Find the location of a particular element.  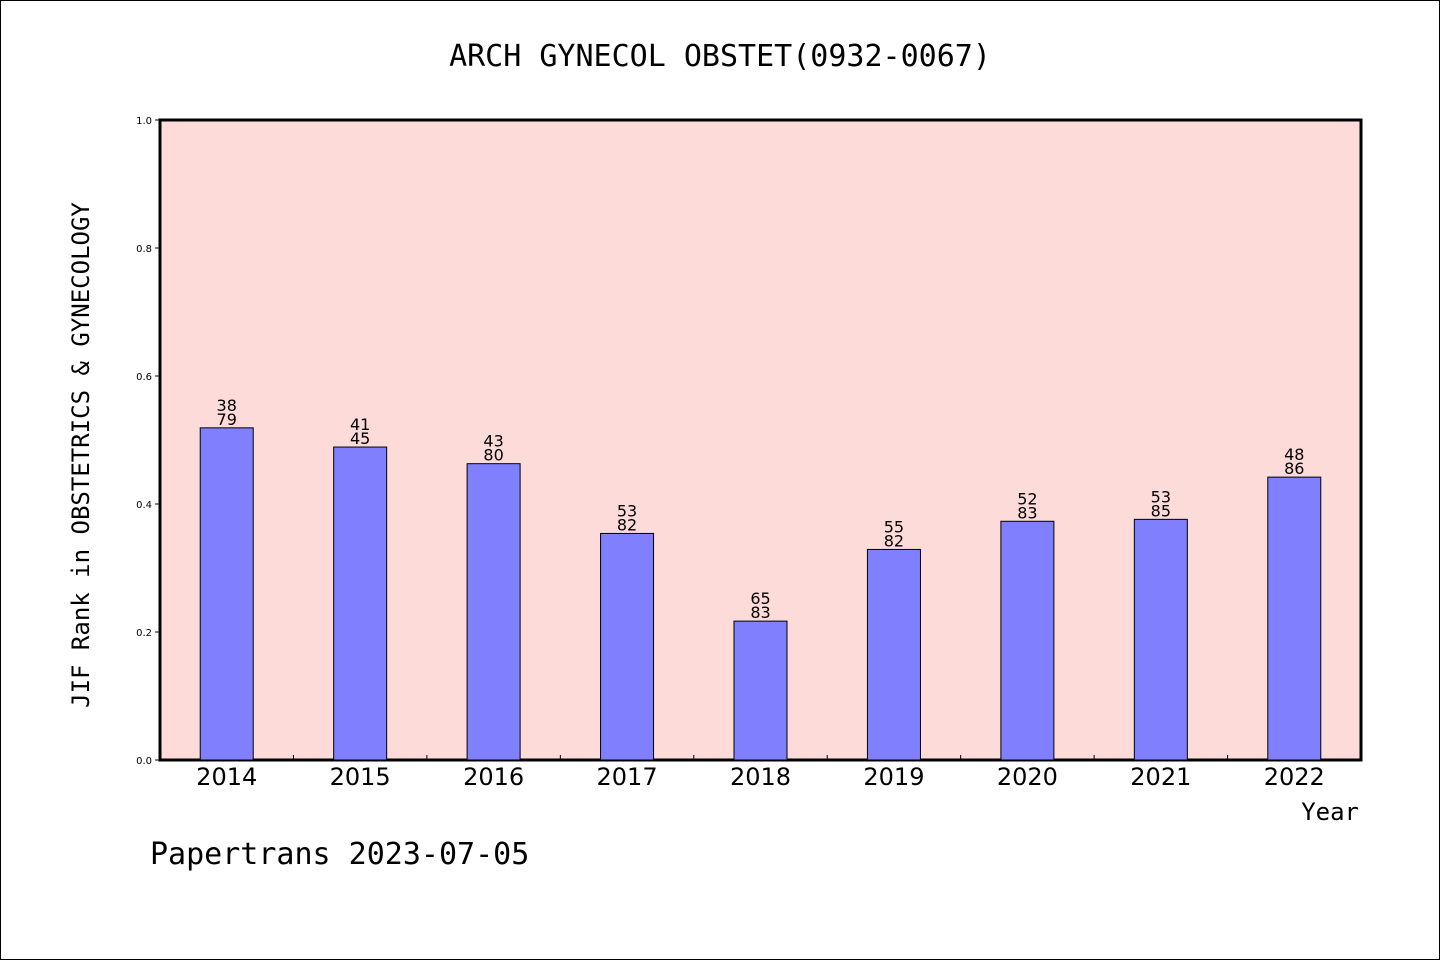

bar-2014 is located at coordinates (226, 594).